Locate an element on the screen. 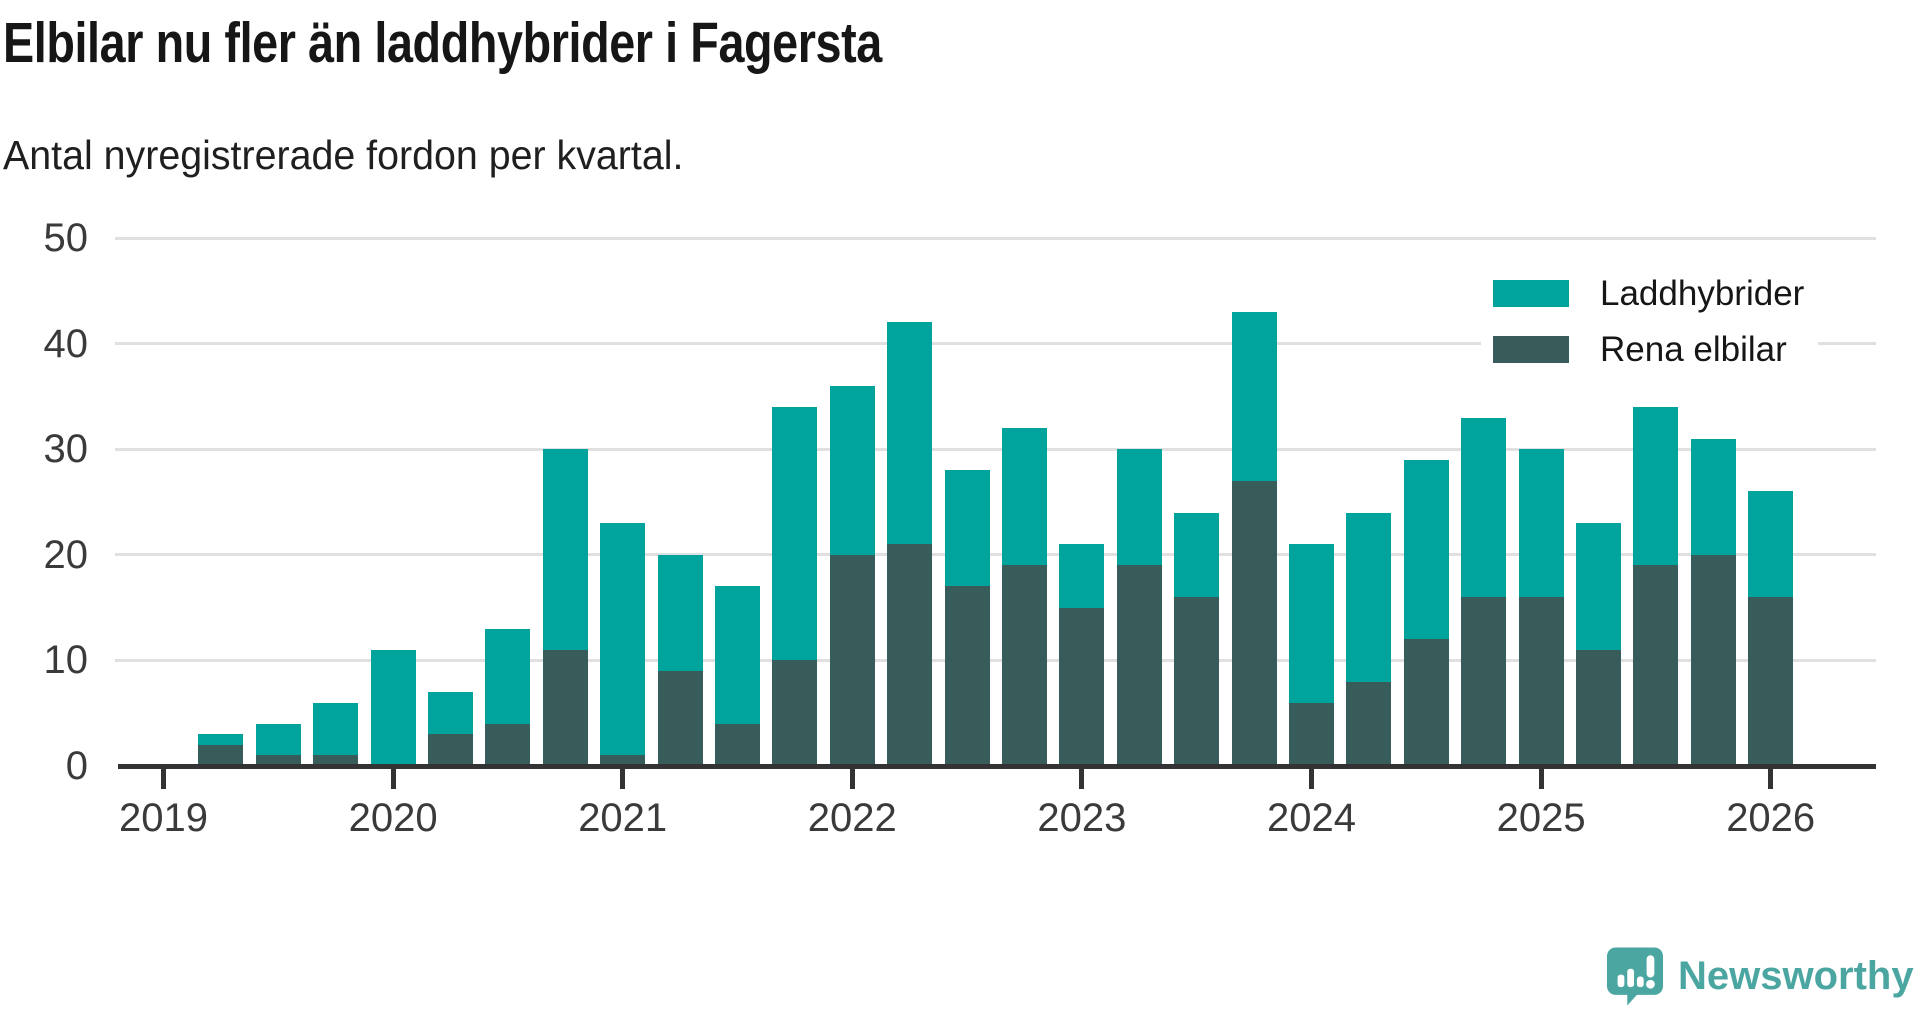  bar-rena-elbilar-2019-Q4 is located at coordinates (336, 760).